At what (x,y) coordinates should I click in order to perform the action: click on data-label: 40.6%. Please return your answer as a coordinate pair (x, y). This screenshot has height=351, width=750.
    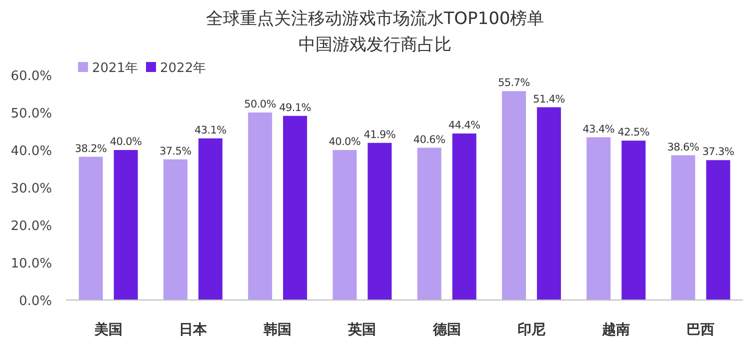
    Looking at the image, I should click on (429, 140).